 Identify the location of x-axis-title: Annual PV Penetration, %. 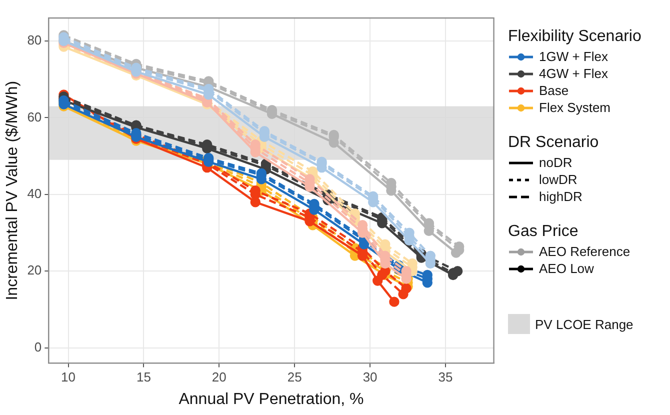
(271, 399).